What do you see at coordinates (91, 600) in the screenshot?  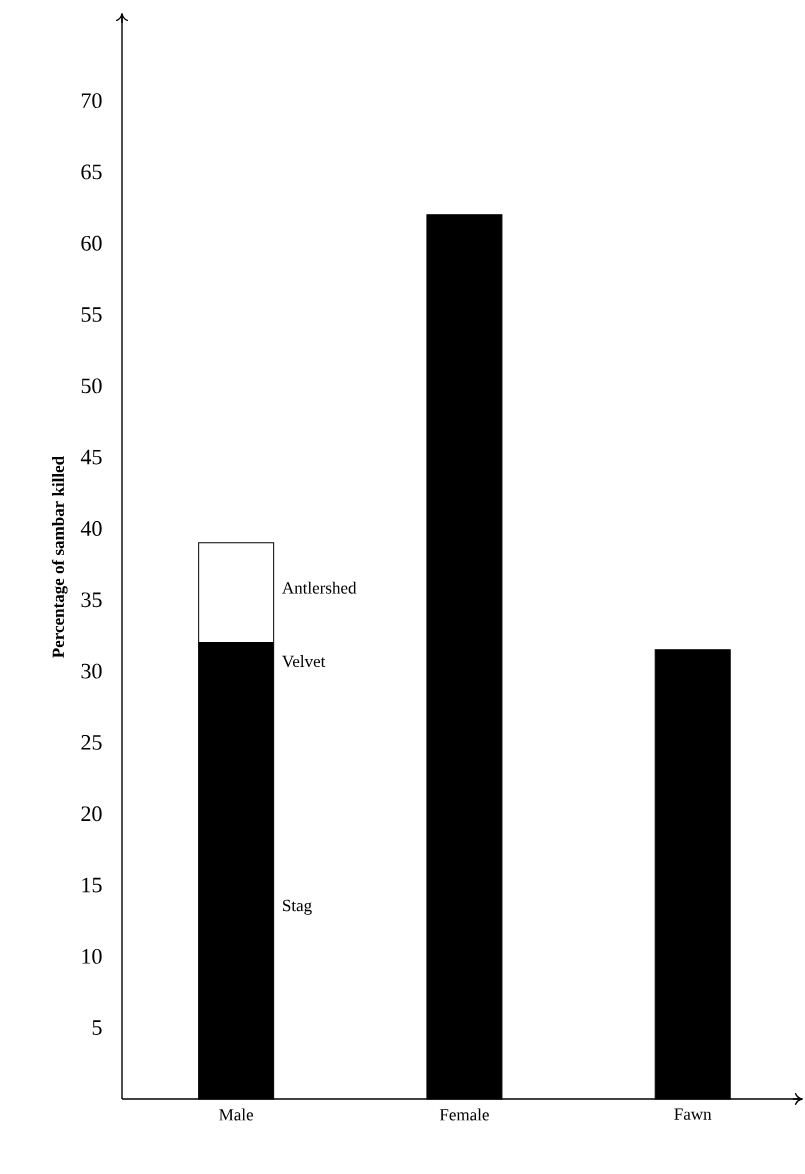 I see `y-tick-label: 35` at bounding box center [91, 600].